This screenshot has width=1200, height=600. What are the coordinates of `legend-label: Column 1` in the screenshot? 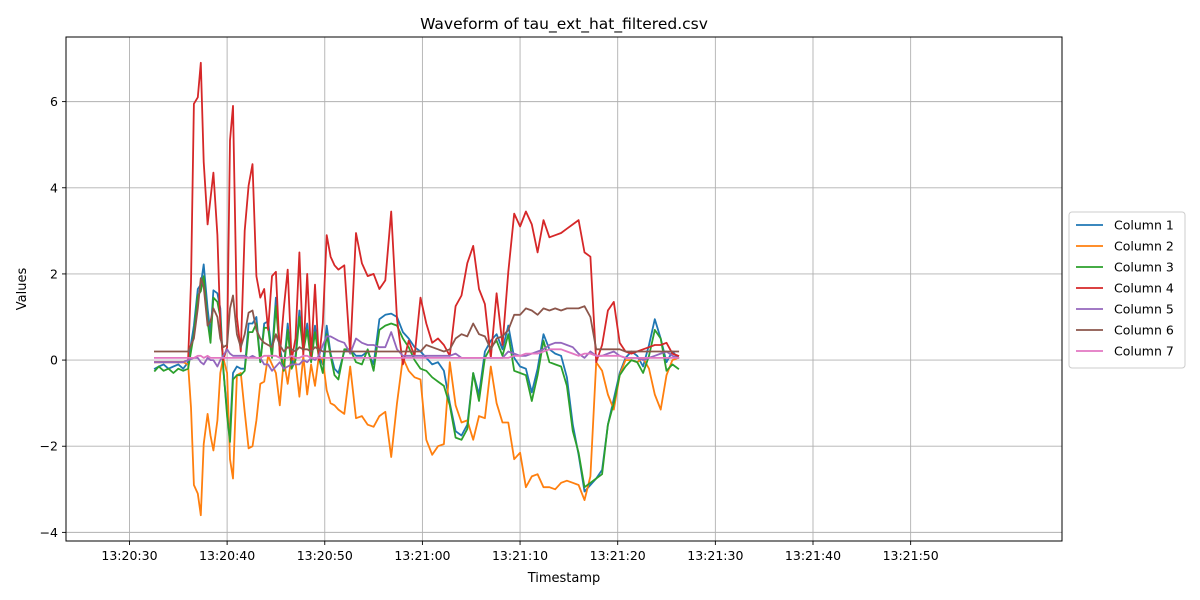 It's located at (1144, 225).